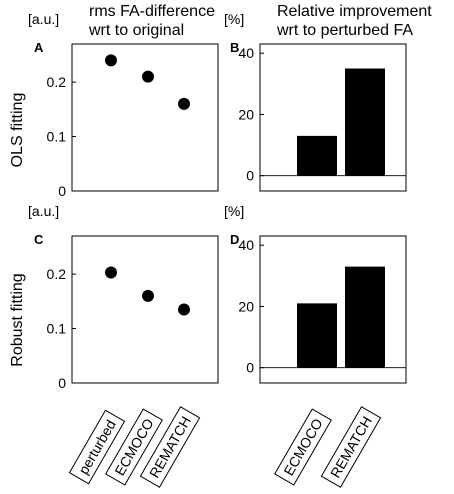 This screenshot has width=454, height=494. Describe the element at coordinates (111, 60) in the screenshot. I see `panel-a-point-perturbed` at that location.